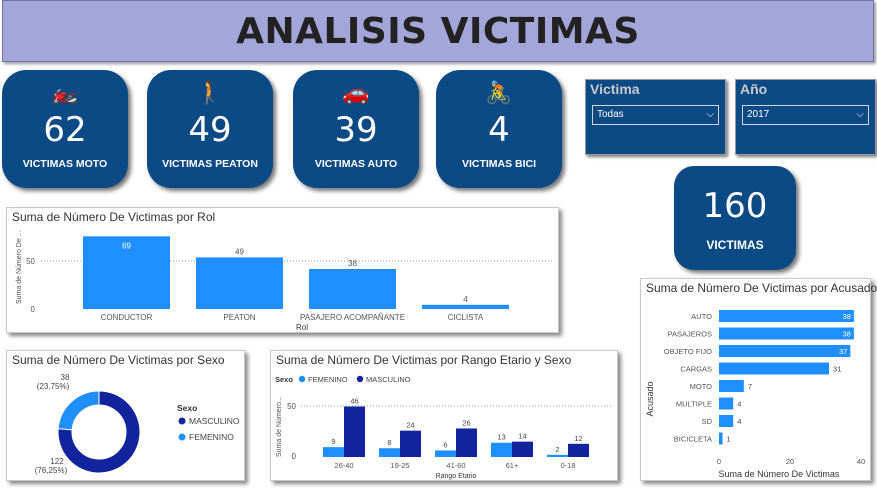  What do you see at coordinates (399, 465) in the screenshot?
I see `x-tick: 19-25` at bounding box center [399, 465].